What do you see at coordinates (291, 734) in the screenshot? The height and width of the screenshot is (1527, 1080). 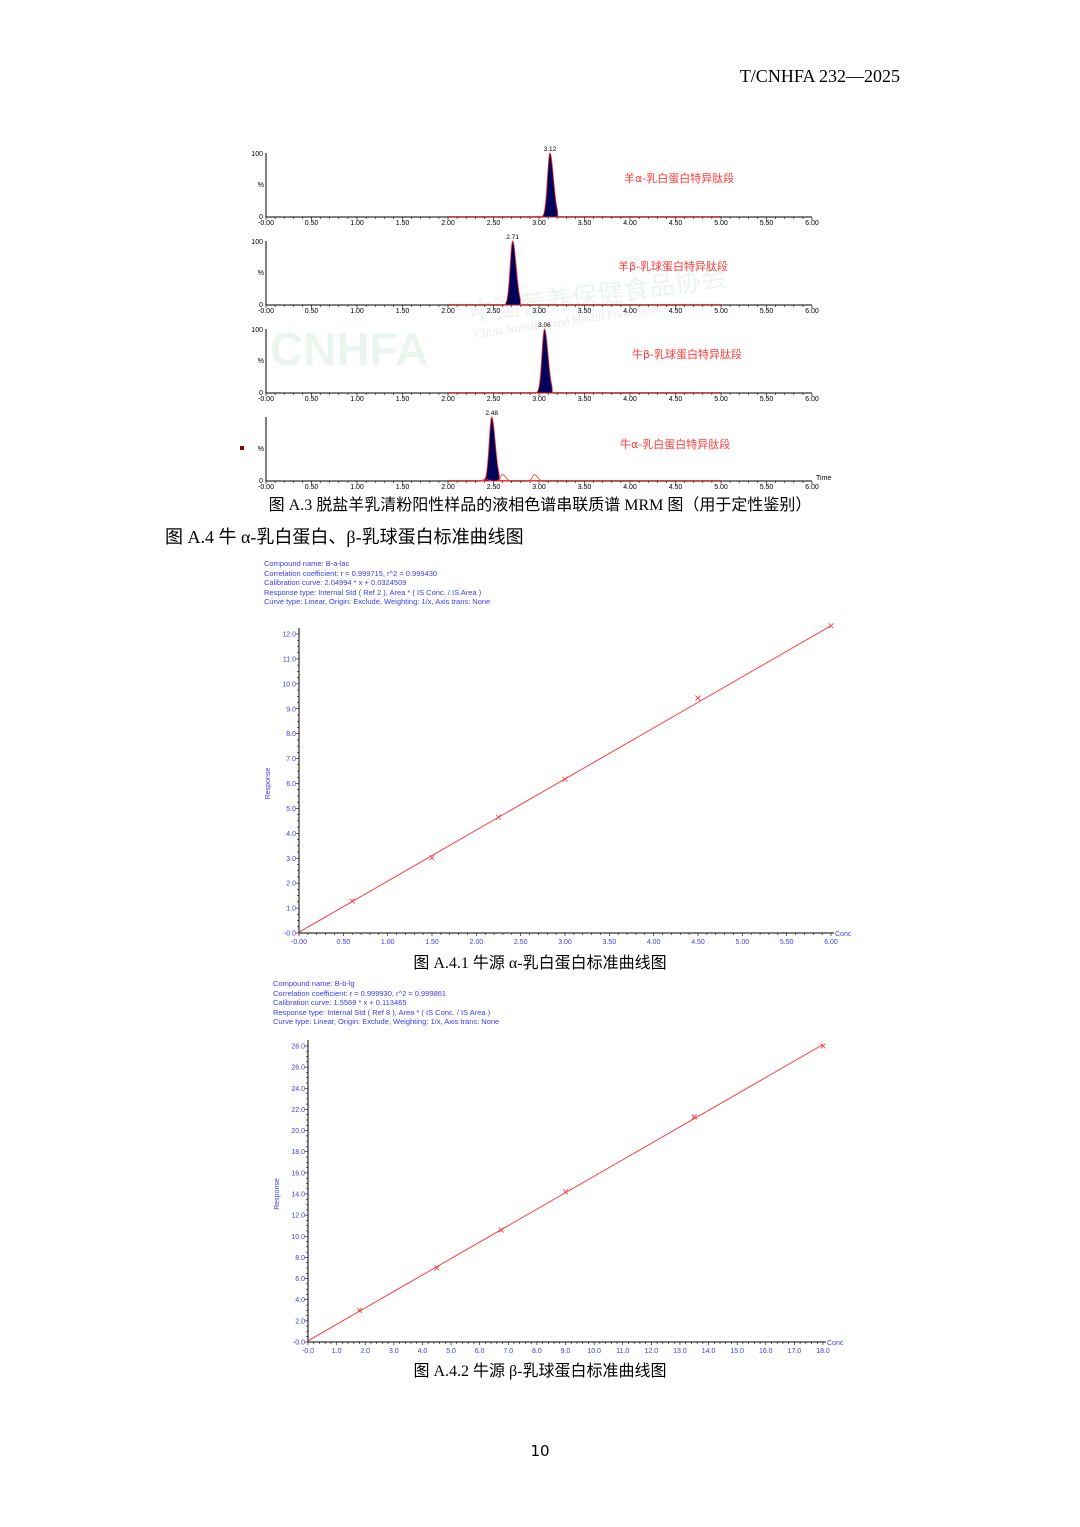 I see `y-tick-label: 8.0` at bounding box center [291, 734].